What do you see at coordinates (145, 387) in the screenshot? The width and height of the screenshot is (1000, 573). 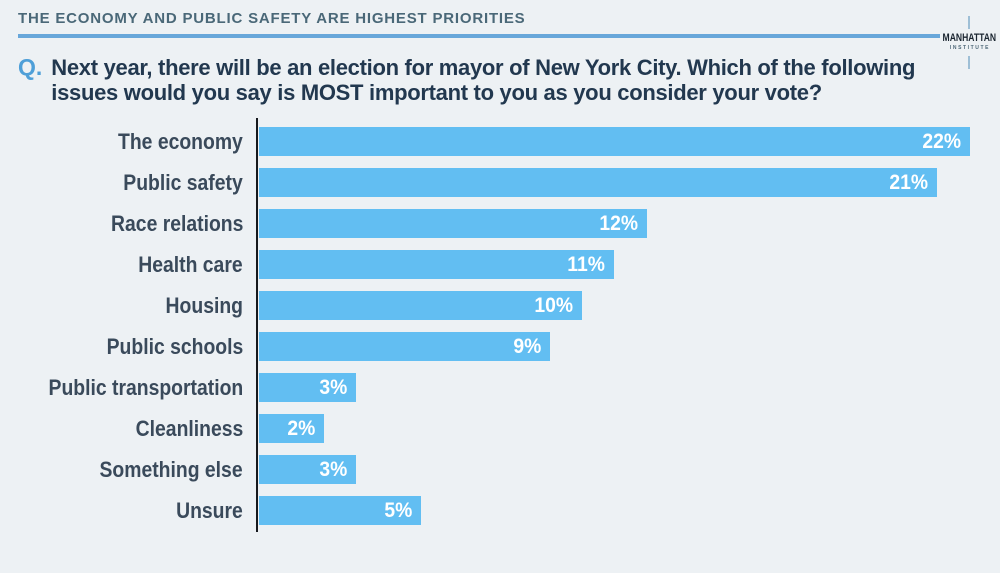 I see `bar-label-text: Public transportation` at bounding box center [145, 387].